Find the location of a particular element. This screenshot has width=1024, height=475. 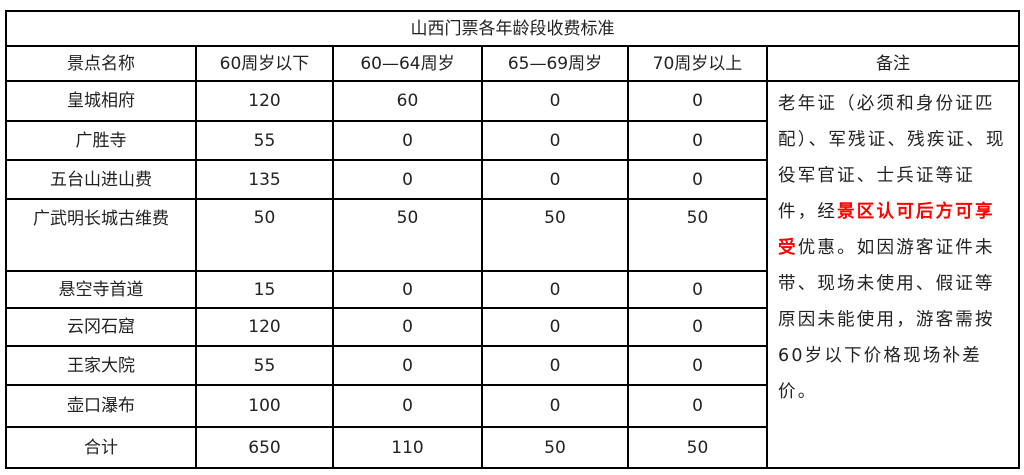

price-cell: 15 is located at coordinates (264, 289).